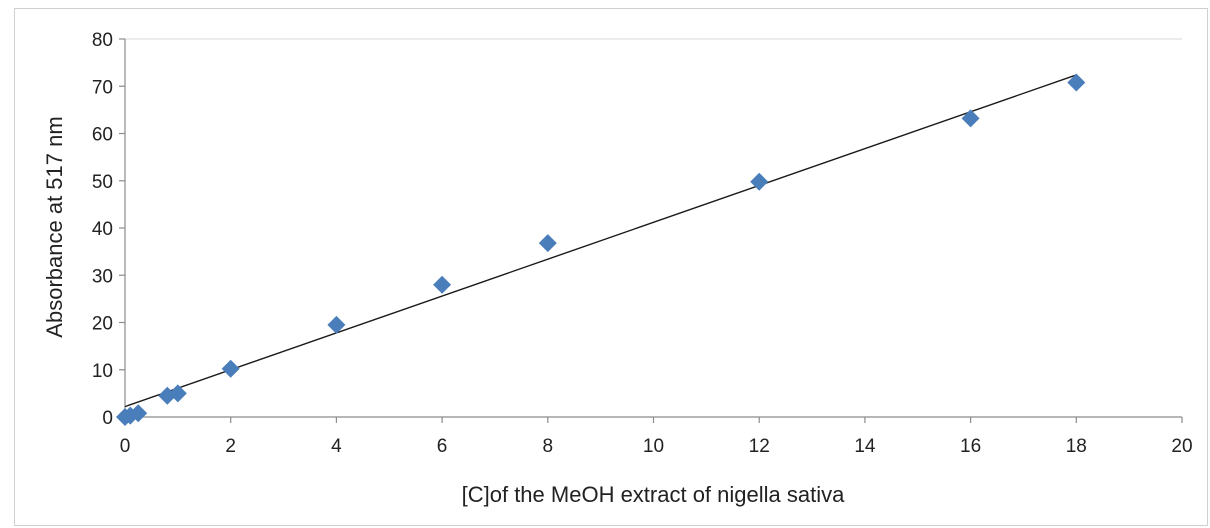 This screenshot has height=528, width=1210. What do you see at coordinates (102, 276) in the screenshot?
I see `y-tick-label: 30` at bounding box center [102, 276].